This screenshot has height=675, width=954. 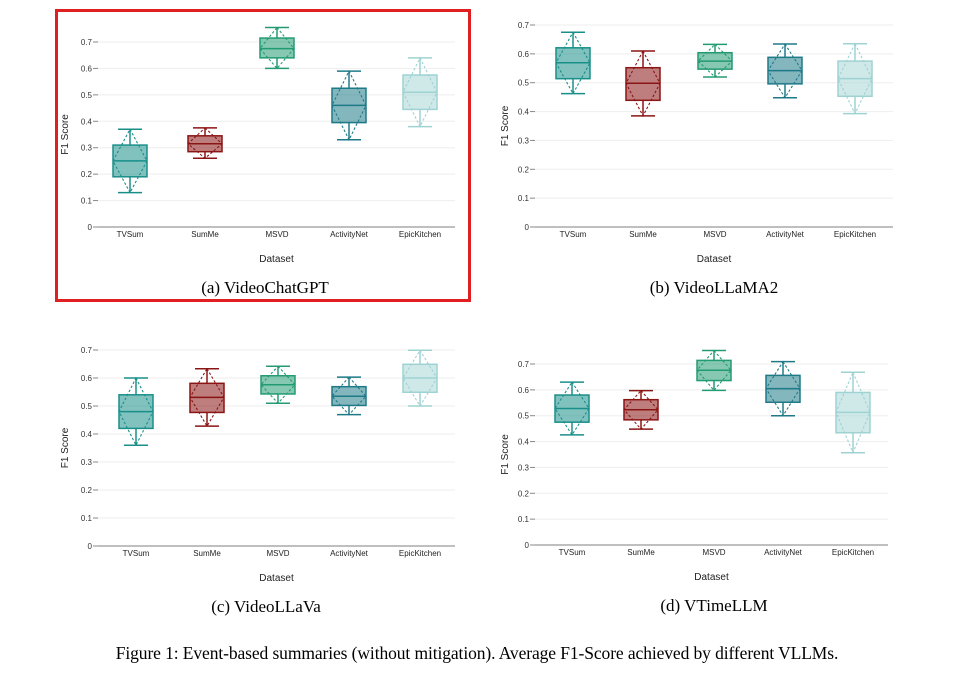 What do you see at coordinates (266, 606) in the screenshot?
I see `subfigure-caption: (c) VideoLLaVa` at bounding box center [266, 606].